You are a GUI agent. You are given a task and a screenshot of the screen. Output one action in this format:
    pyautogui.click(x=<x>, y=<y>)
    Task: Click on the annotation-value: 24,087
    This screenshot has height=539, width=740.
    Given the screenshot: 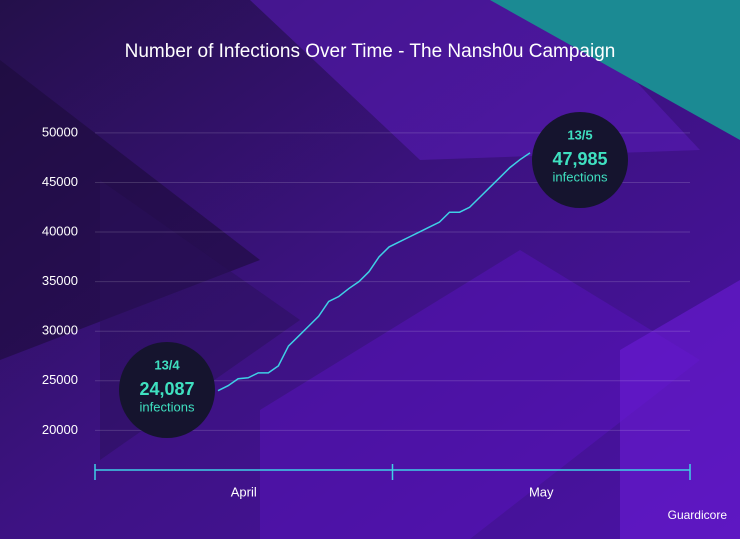 What is the action you would take?
    pyautogui.click(x=166, y=389)
    